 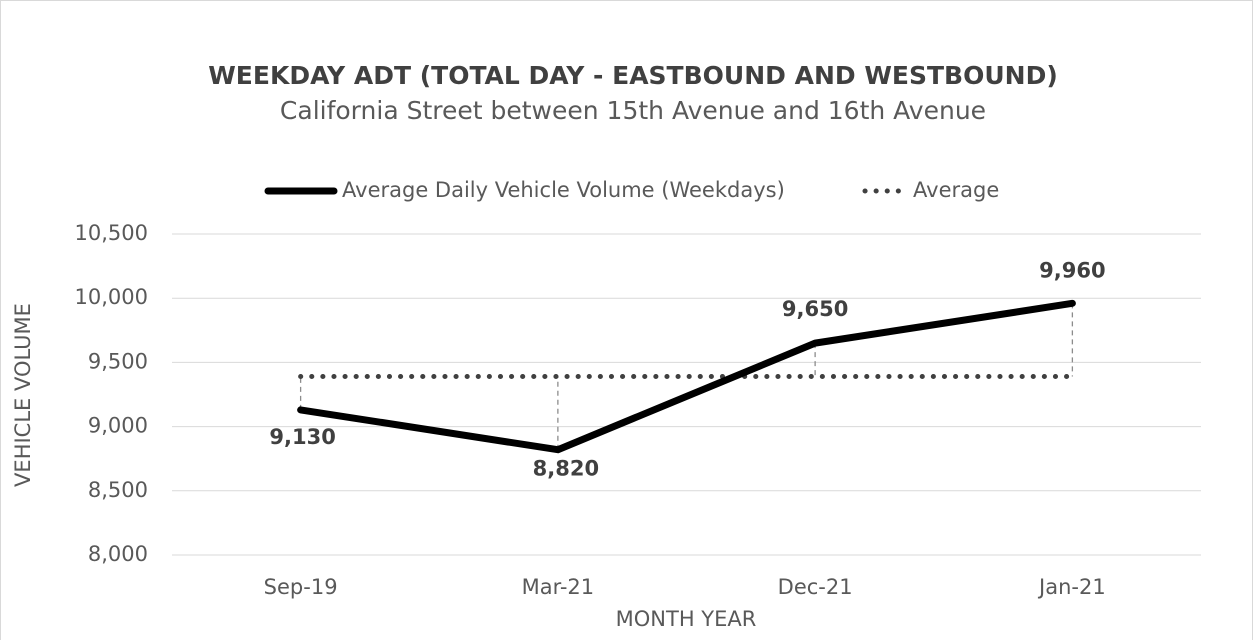 I want to click on legend-label: Average, so click(x=956, y=190).